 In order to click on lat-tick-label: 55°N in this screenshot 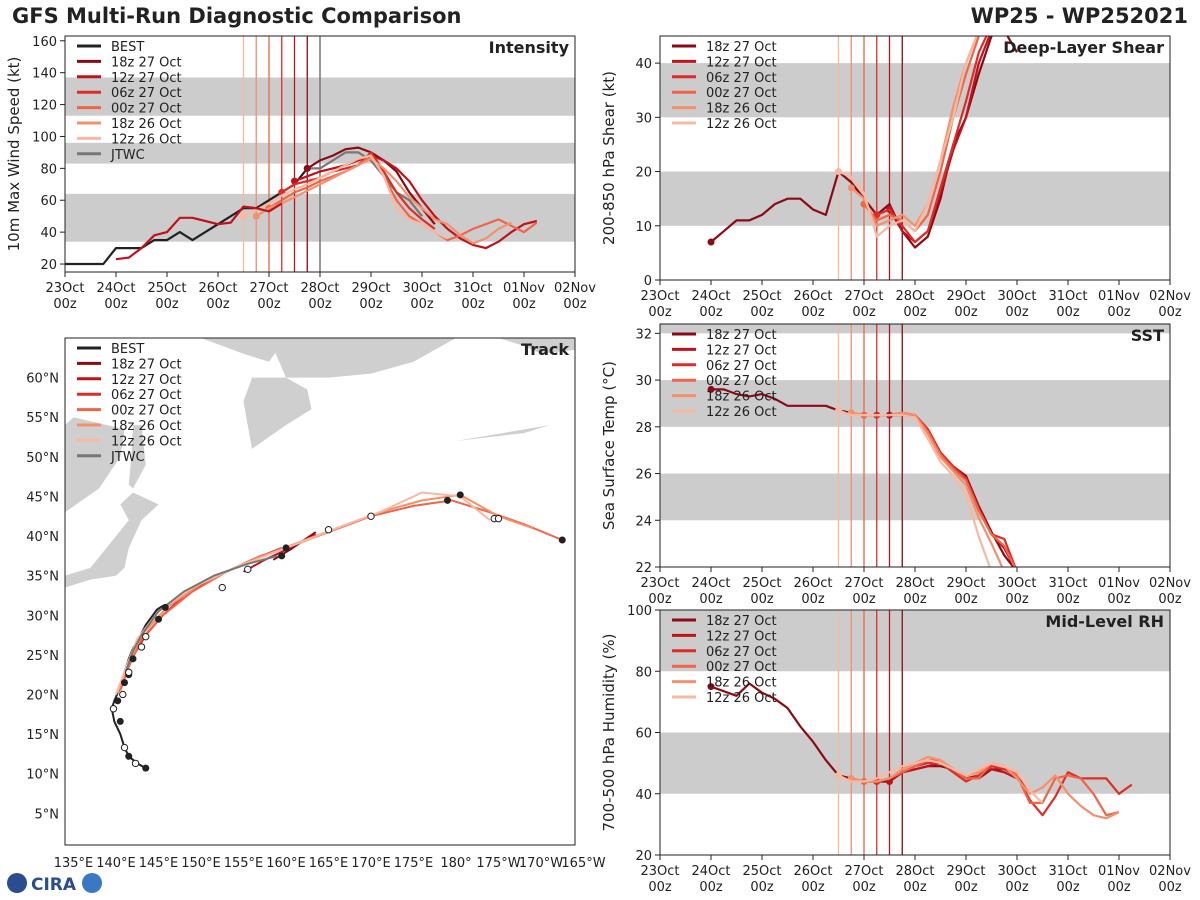, I will do `click(42, 418)`.